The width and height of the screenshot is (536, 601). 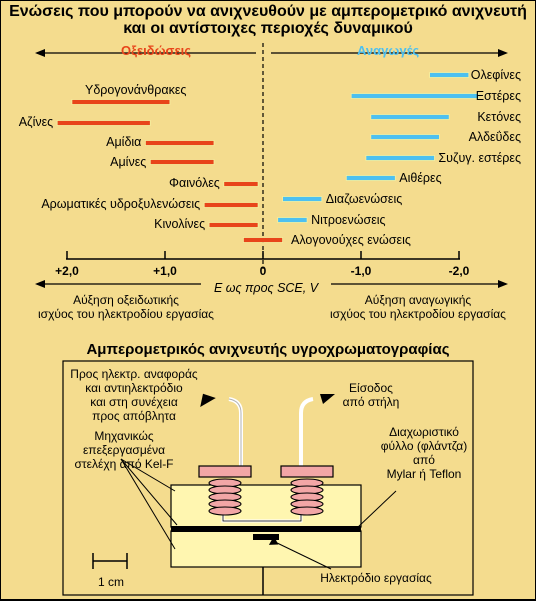 What do you see at coordinates (134, 416) in the screenshot?
I see `outlet-label-line4: προς απόβλητα` at bounding box center [134, 416].